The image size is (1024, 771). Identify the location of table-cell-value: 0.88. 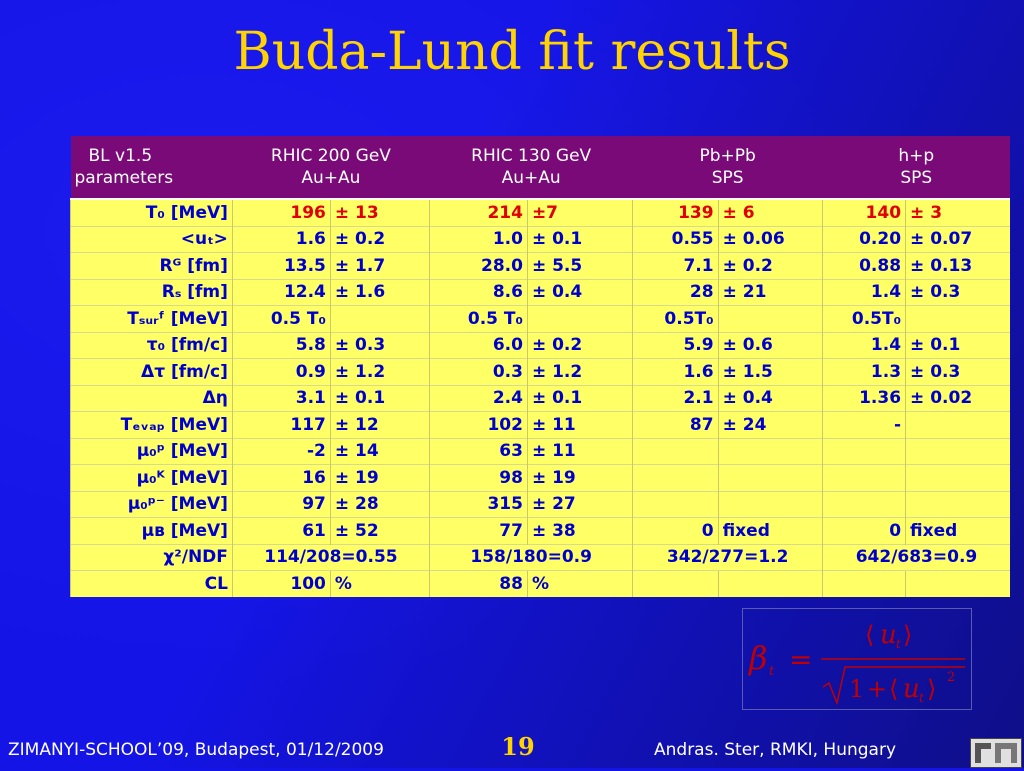
(863, 265).